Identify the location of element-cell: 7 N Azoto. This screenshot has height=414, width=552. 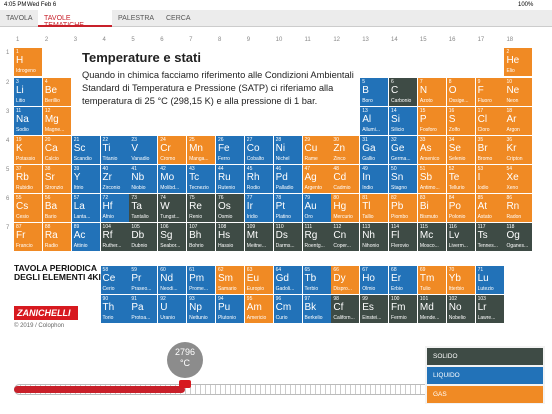
(431, 92).